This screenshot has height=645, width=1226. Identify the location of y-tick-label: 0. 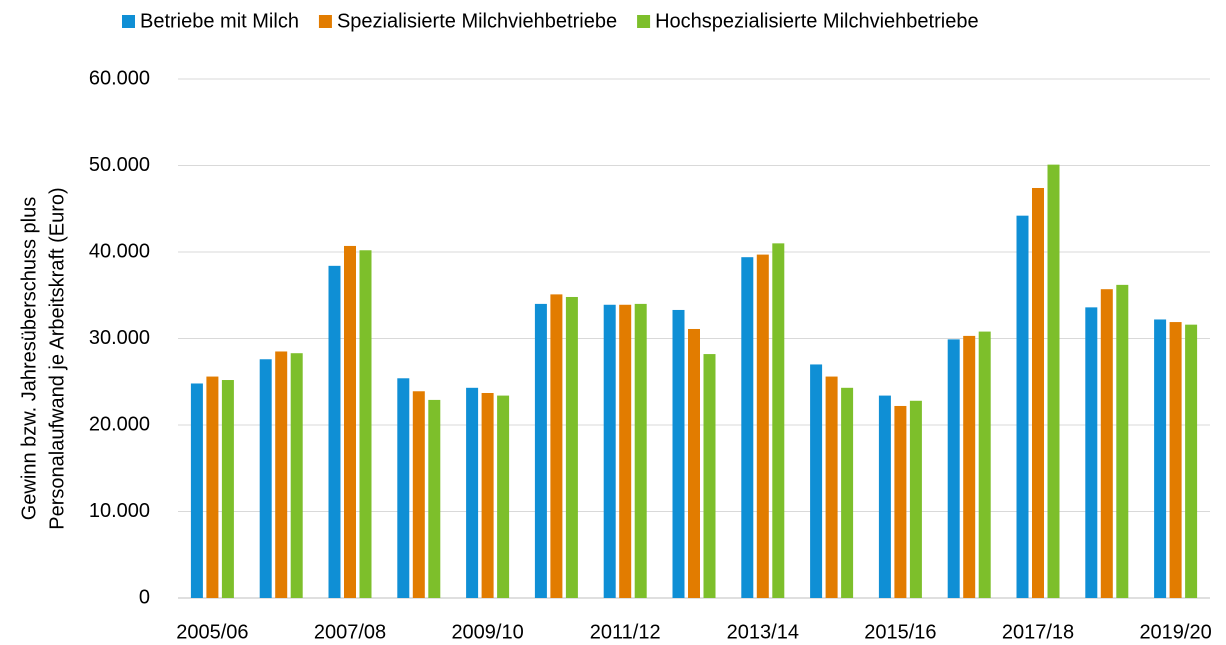
(144, 597).